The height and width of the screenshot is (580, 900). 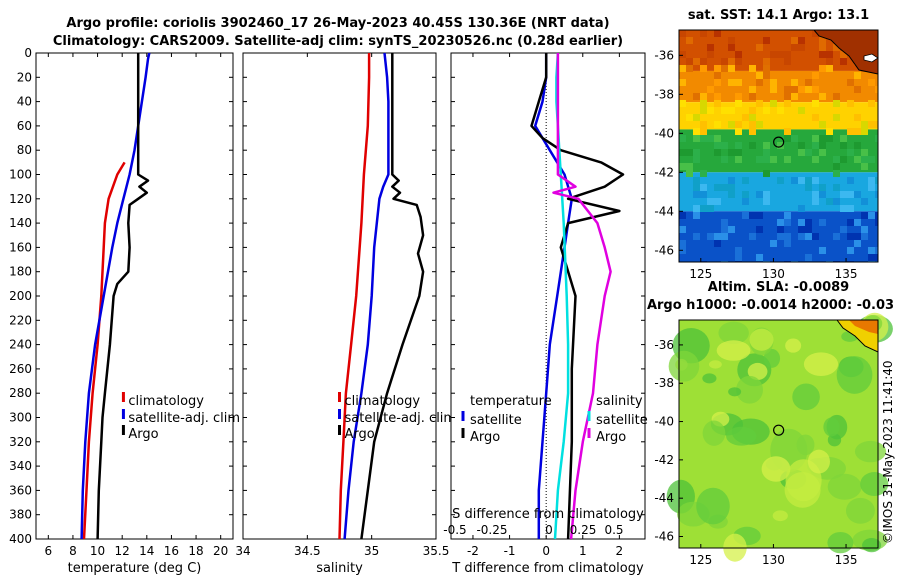 I want to click on s-axis-tick-label: 0.25, so click(x=583, y=530).